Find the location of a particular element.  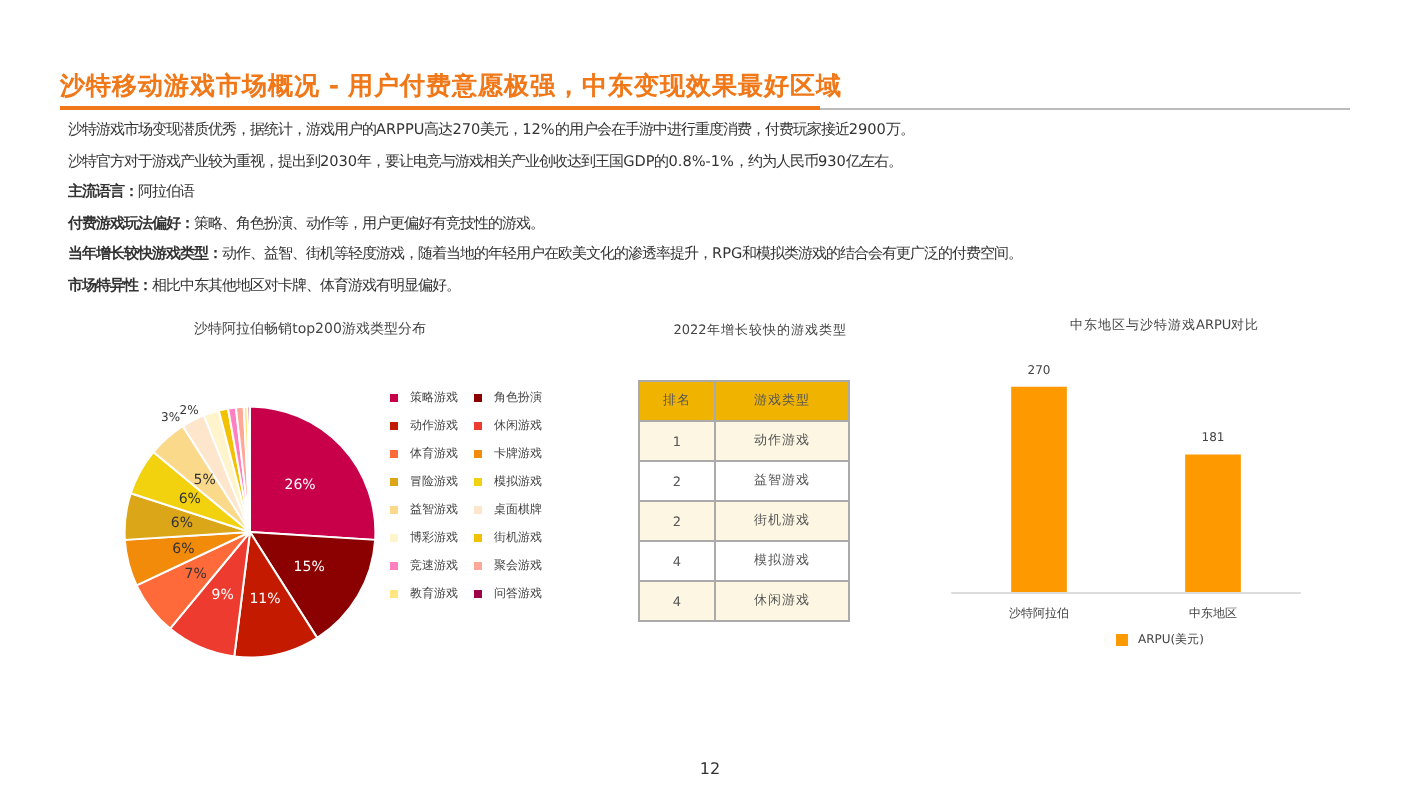

text: 12 is located at coordinates (710, 769).